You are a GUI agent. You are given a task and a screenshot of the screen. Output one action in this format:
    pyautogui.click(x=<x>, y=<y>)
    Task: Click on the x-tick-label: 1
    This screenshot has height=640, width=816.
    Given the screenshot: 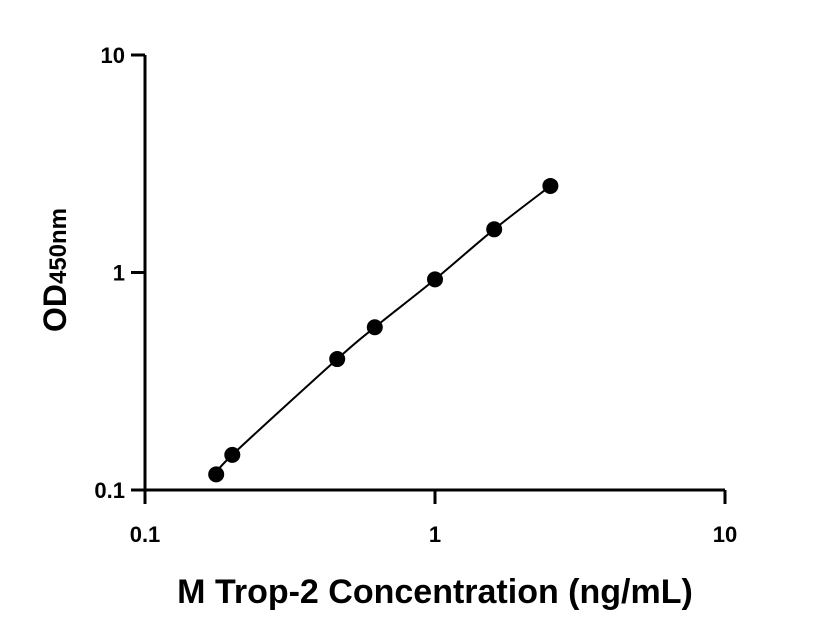 What is the action you would take?
    pyautogui.click(x=435, y=534)
    